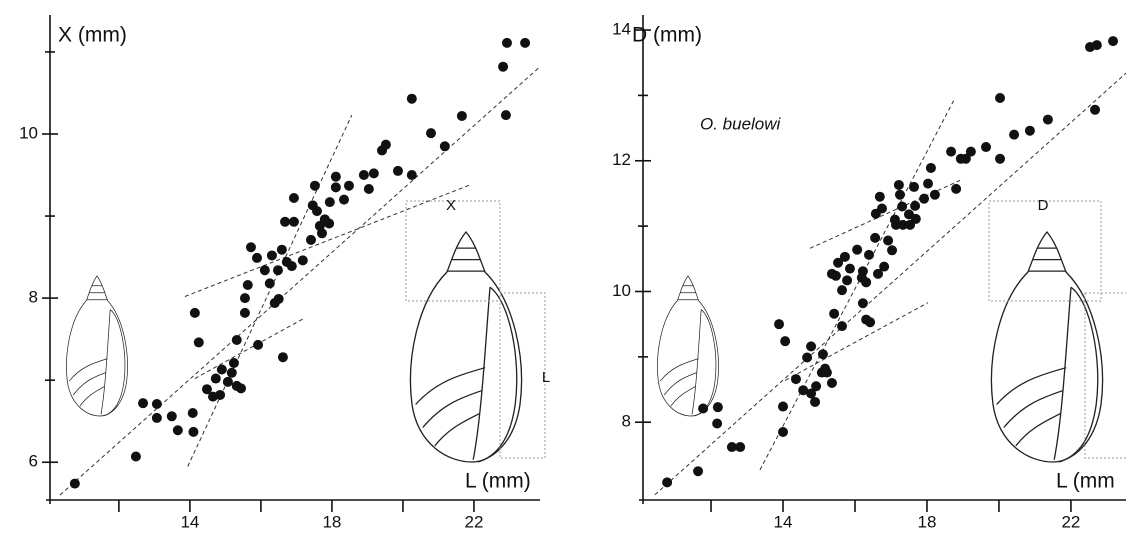 The width and height of the screenshot is (1126, 533). What do you see at coordinates (621, 159) in the screenshot?
I see `y-tick-label: 12` at bounding box center [621, 159].